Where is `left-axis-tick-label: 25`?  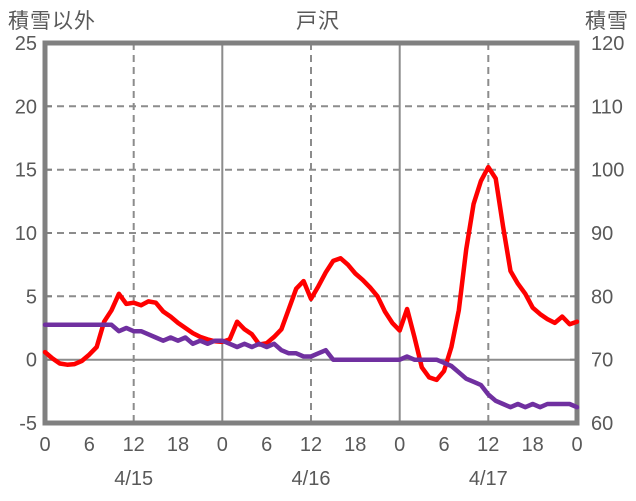
left-axis-tick-label: 25 is located at coordinates (26, 44).